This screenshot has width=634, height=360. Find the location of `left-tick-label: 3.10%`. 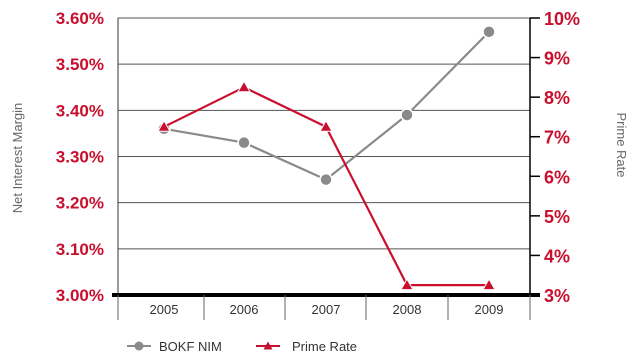

left-tick-label: 3.10% is located at coordinates (80, 249).